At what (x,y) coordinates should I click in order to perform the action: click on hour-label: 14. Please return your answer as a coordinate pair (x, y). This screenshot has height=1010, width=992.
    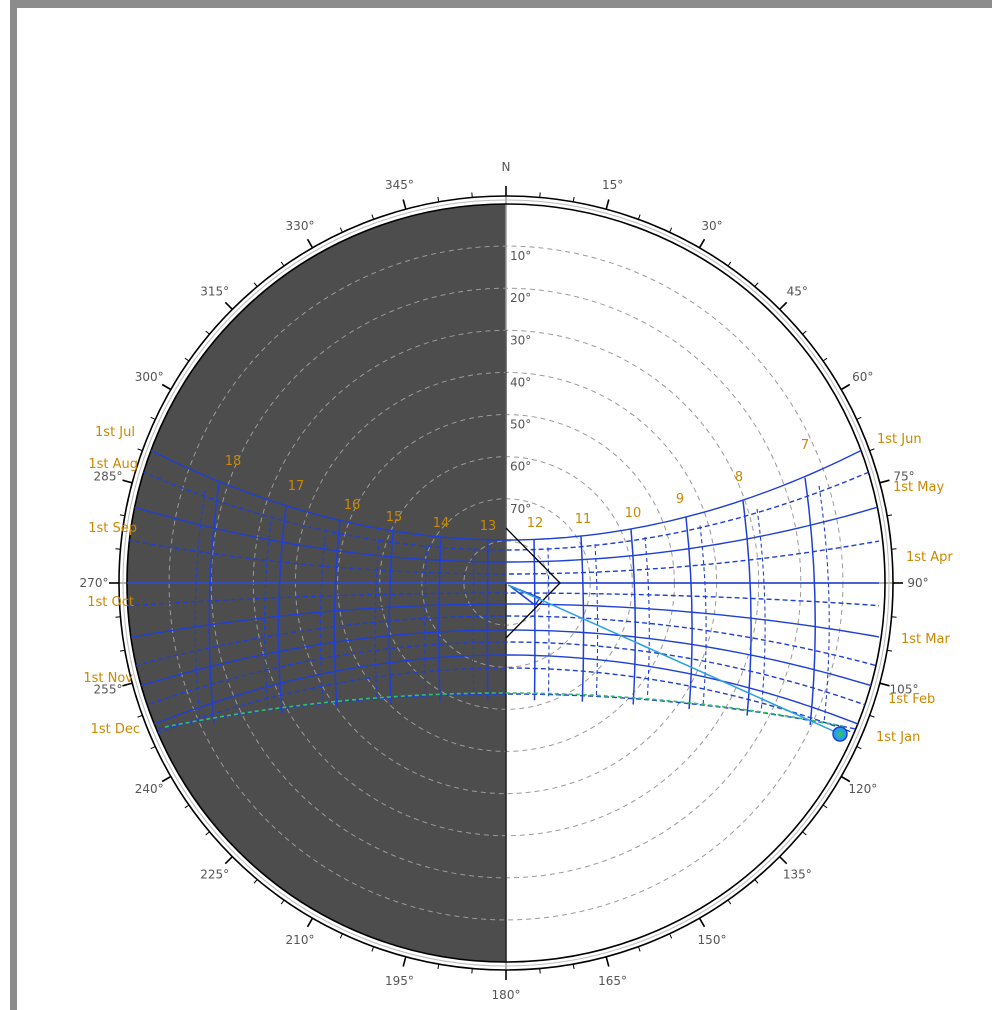
    Looking at the image, I should click on (441, 523).